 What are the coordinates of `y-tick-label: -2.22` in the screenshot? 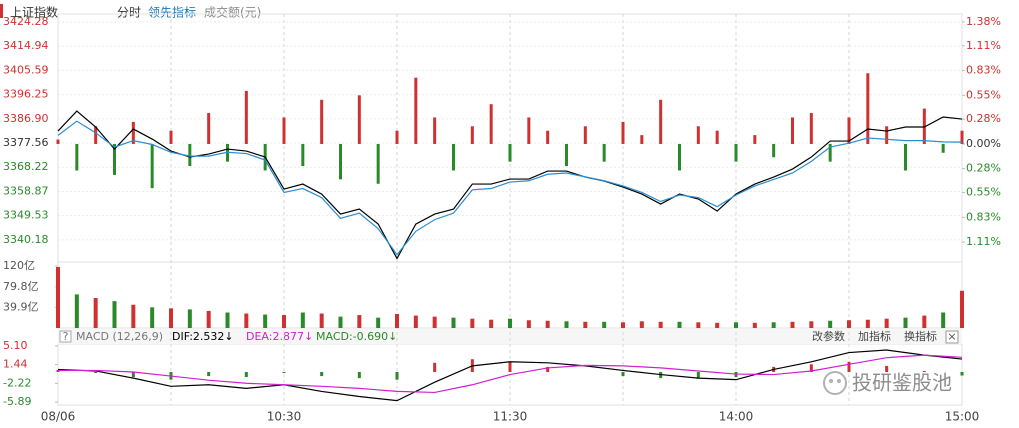 It's located at (17, 382).